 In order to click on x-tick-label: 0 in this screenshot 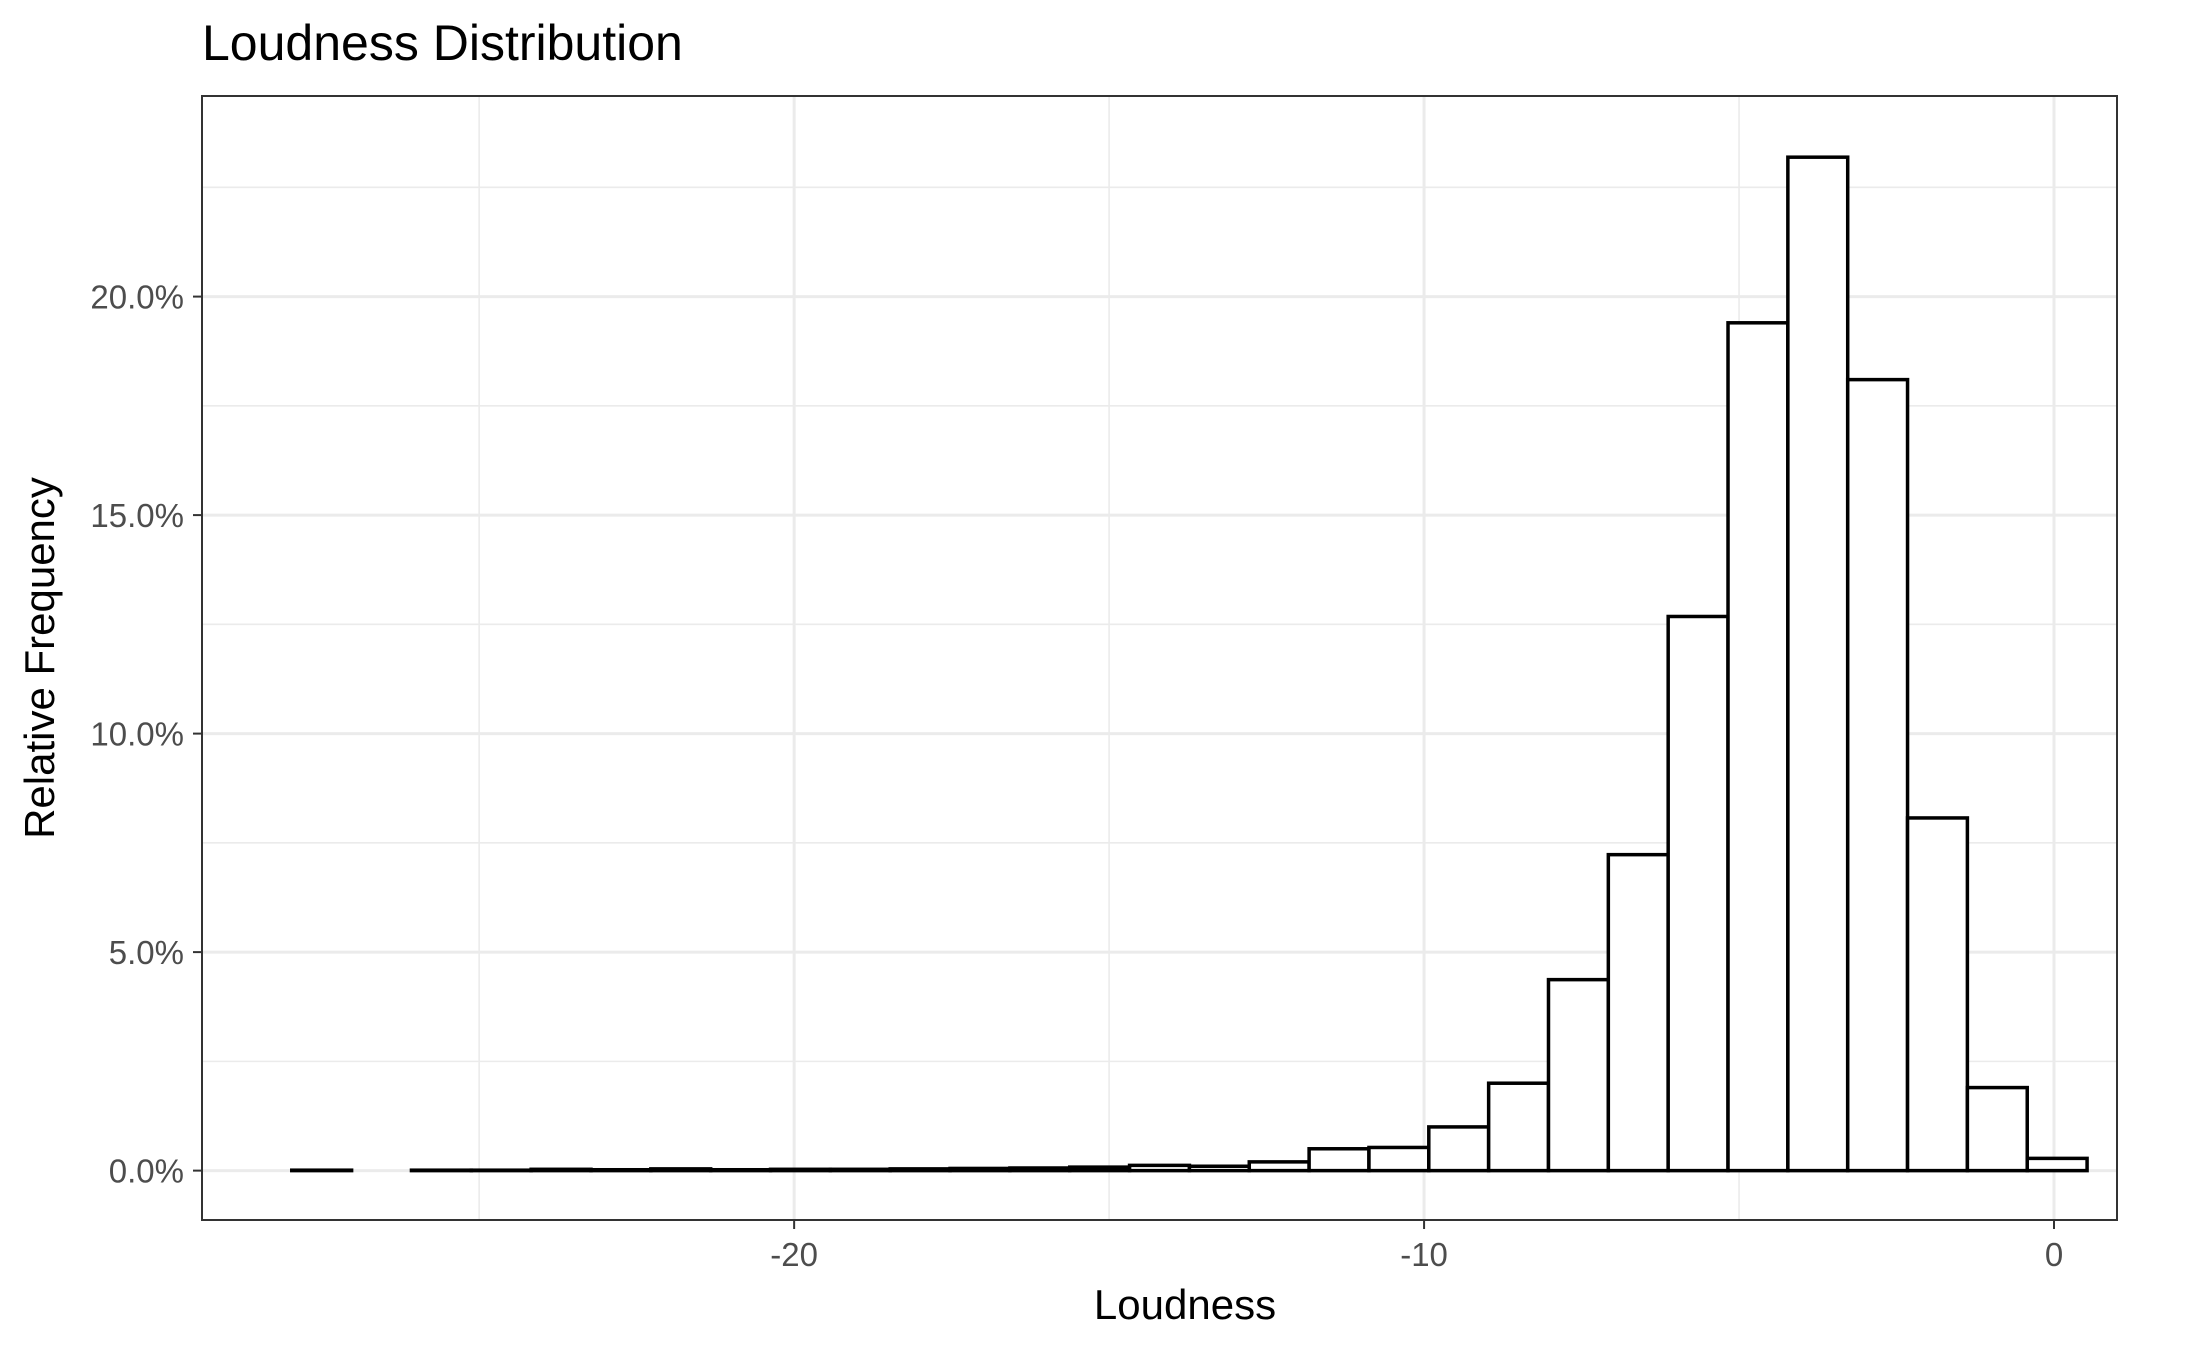, I will do `click(2054, 1254)`.